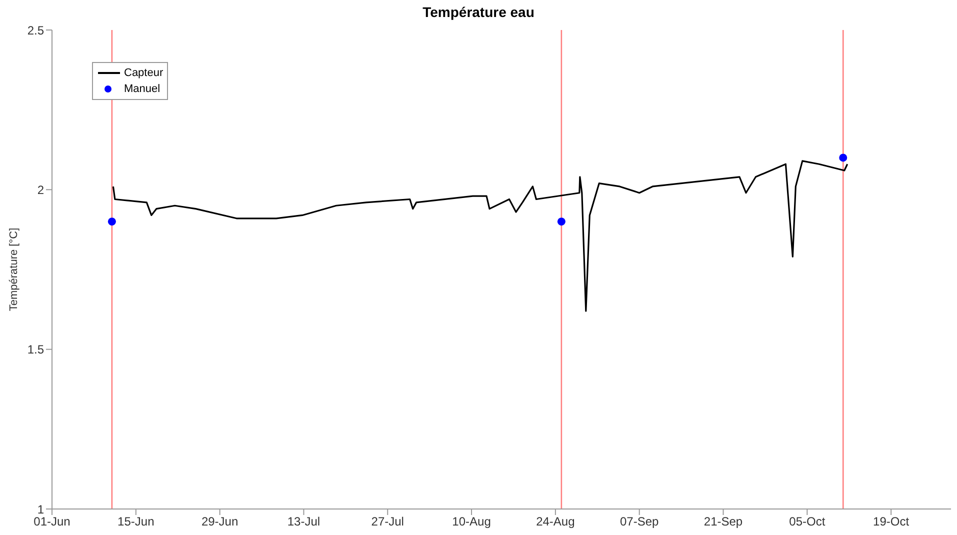 The height and width of the screenshot is (535, 957). I want to click on x-tick-label: 29-Jun, so click(219, 521).